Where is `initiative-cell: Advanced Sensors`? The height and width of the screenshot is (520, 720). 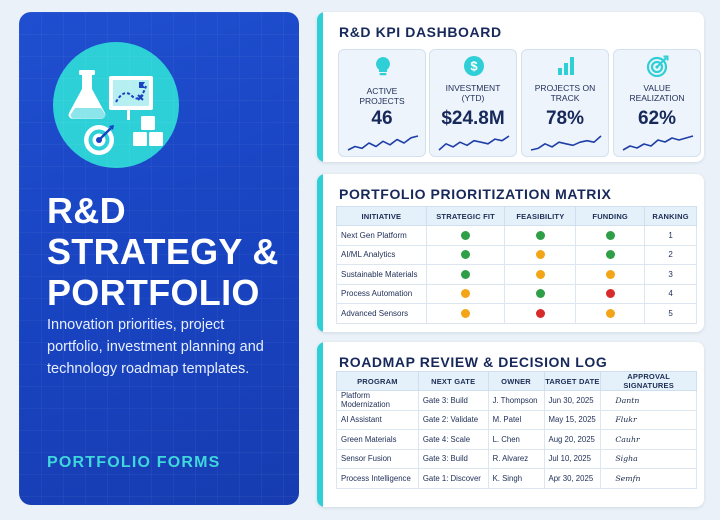 initiative-cell: Advanced Sensors is located at coordinates (381, 313).